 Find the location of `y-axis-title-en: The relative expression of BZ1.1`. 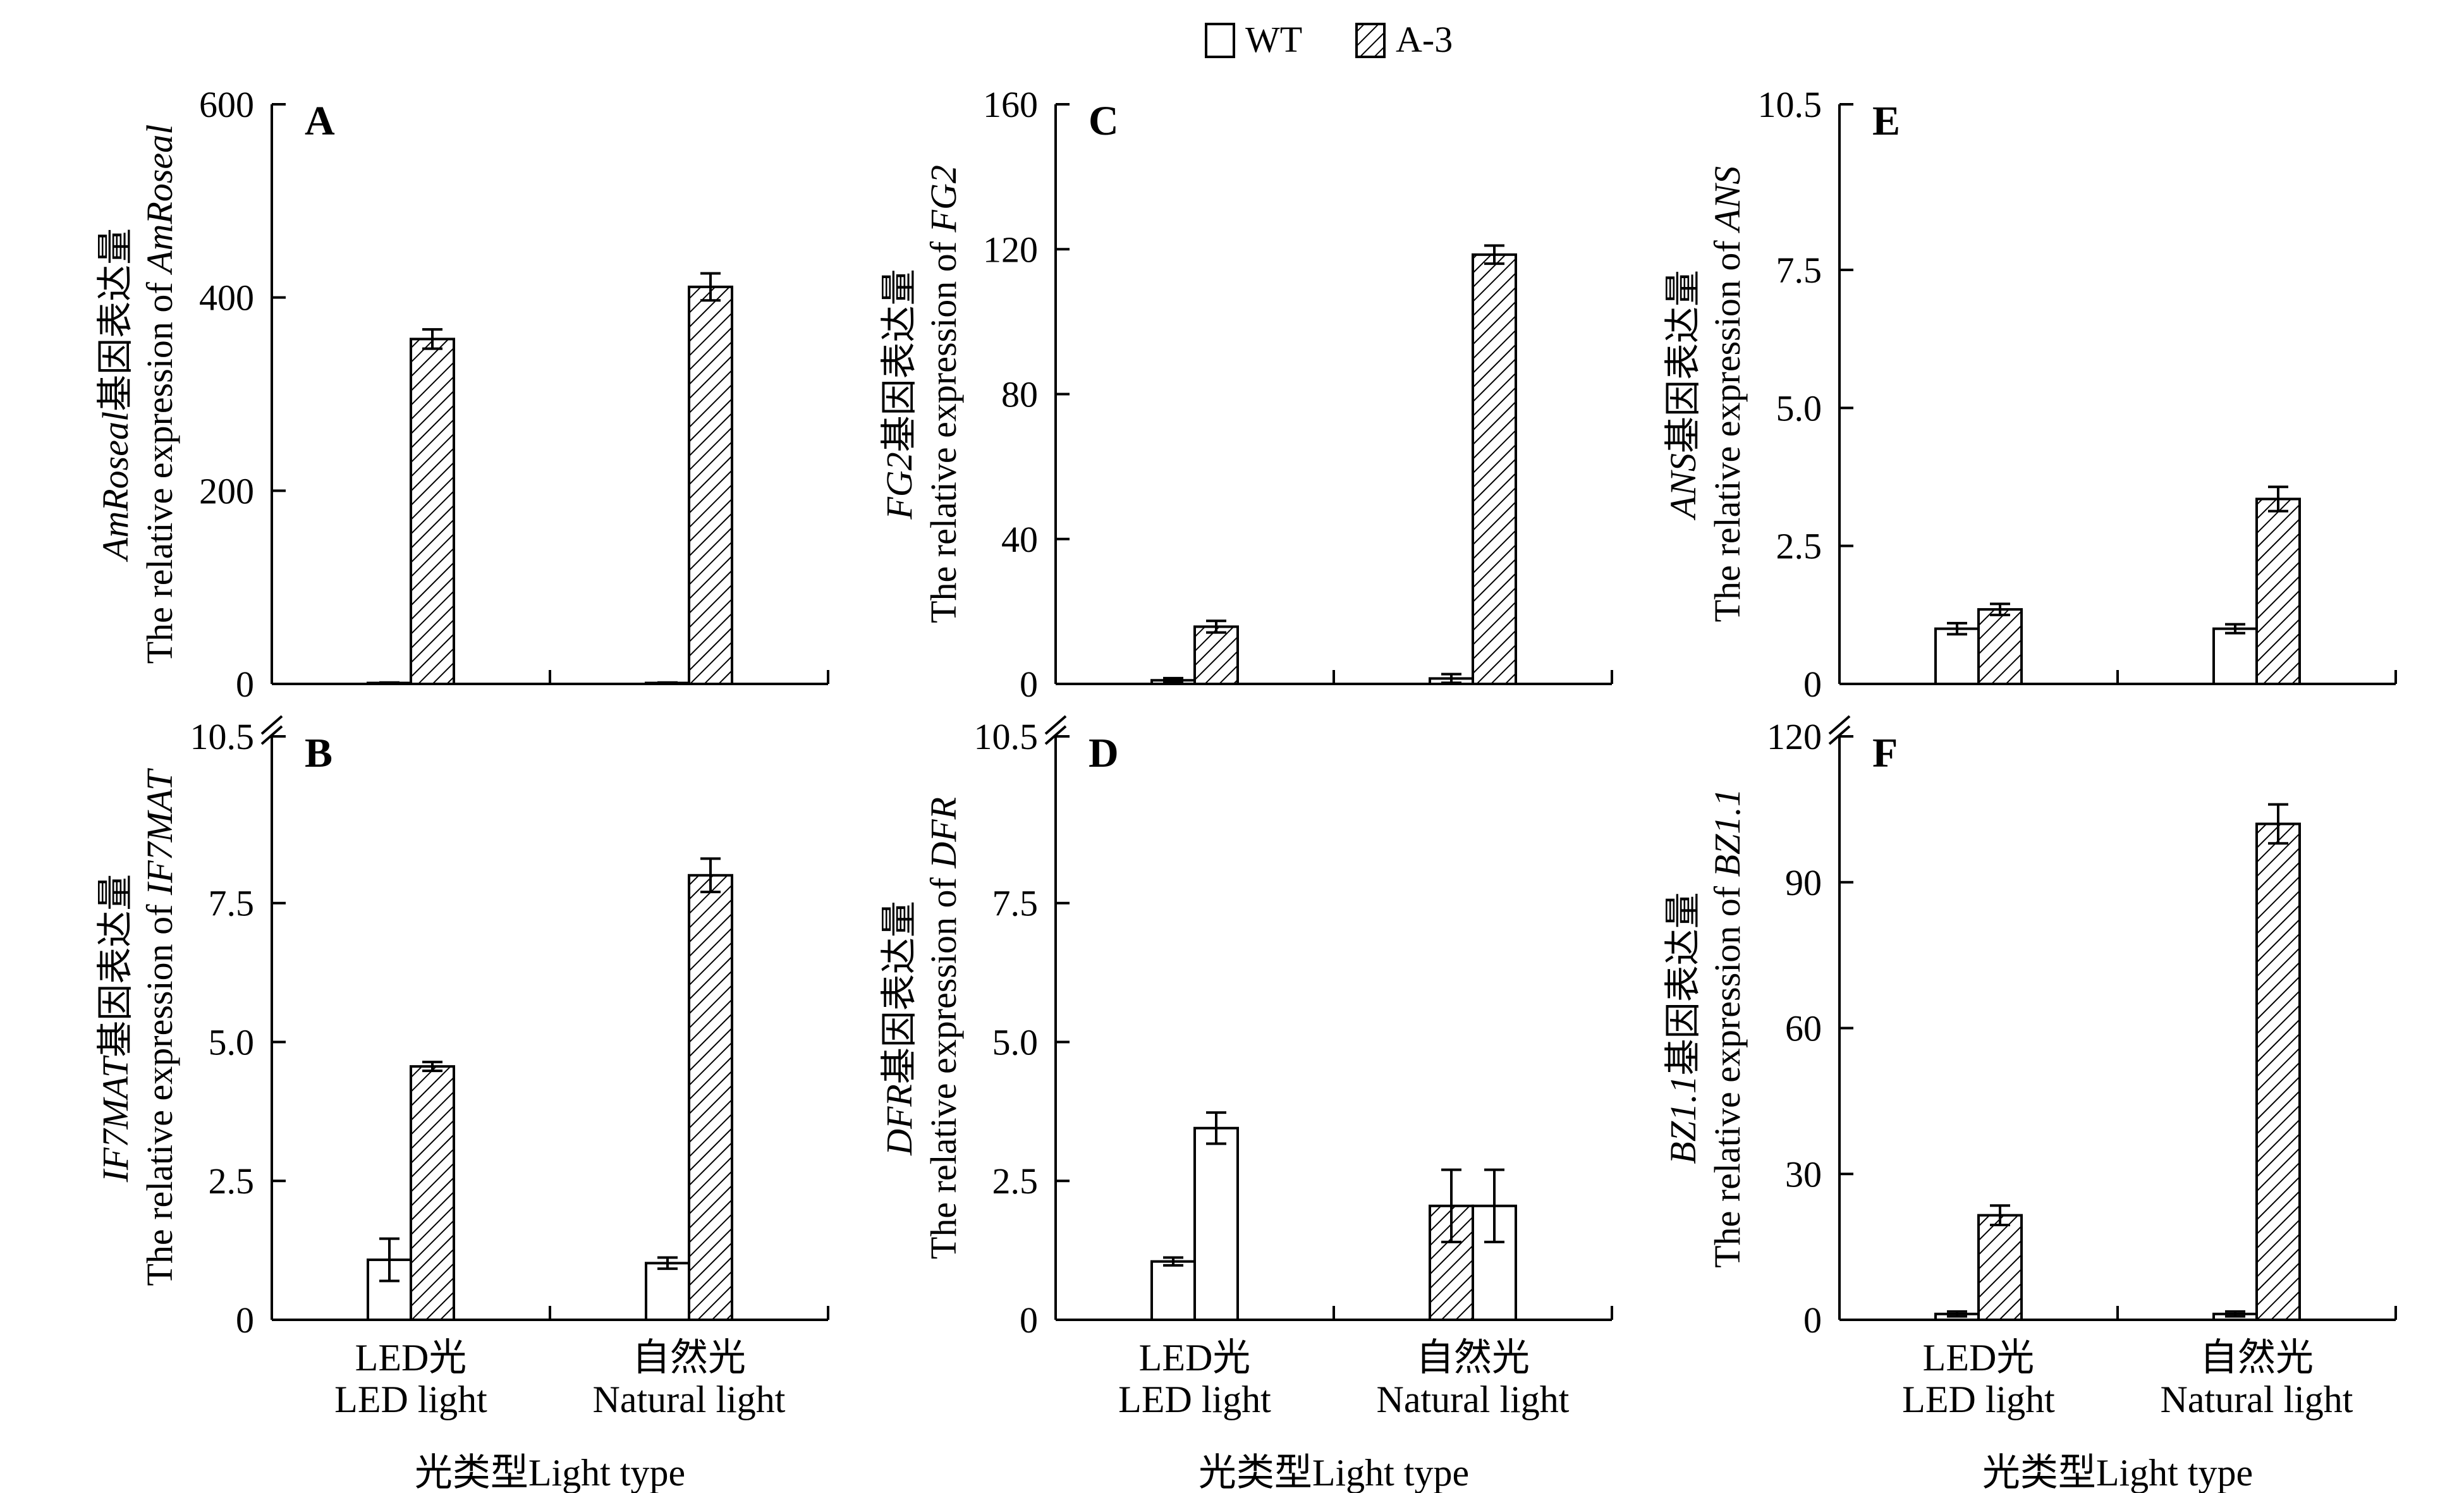

y-axis-title-en: The relative expression of BZ1.1 is located at coordinates (1727, 1028).